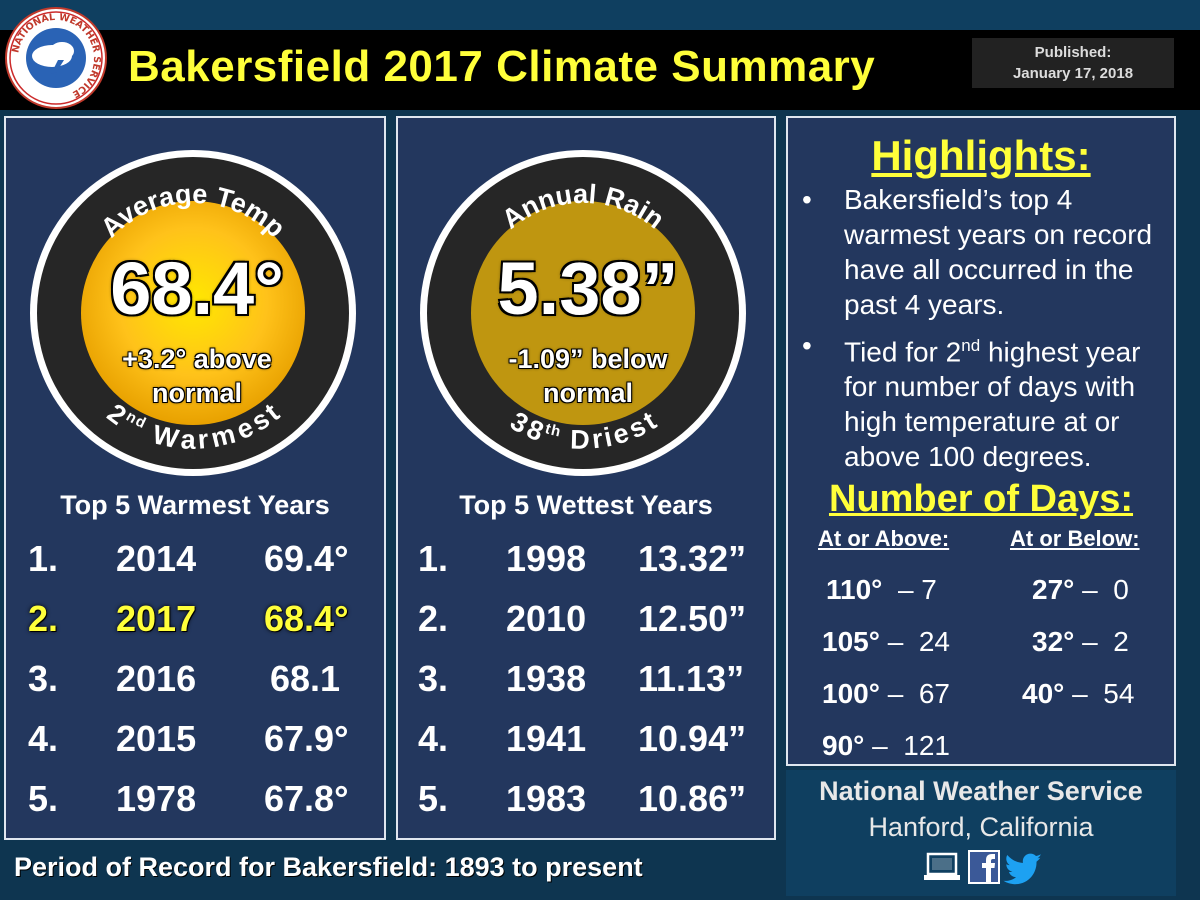  Describe the element at coordinates (156, 738) in the screenshot. I see `year: 2015` at that location.